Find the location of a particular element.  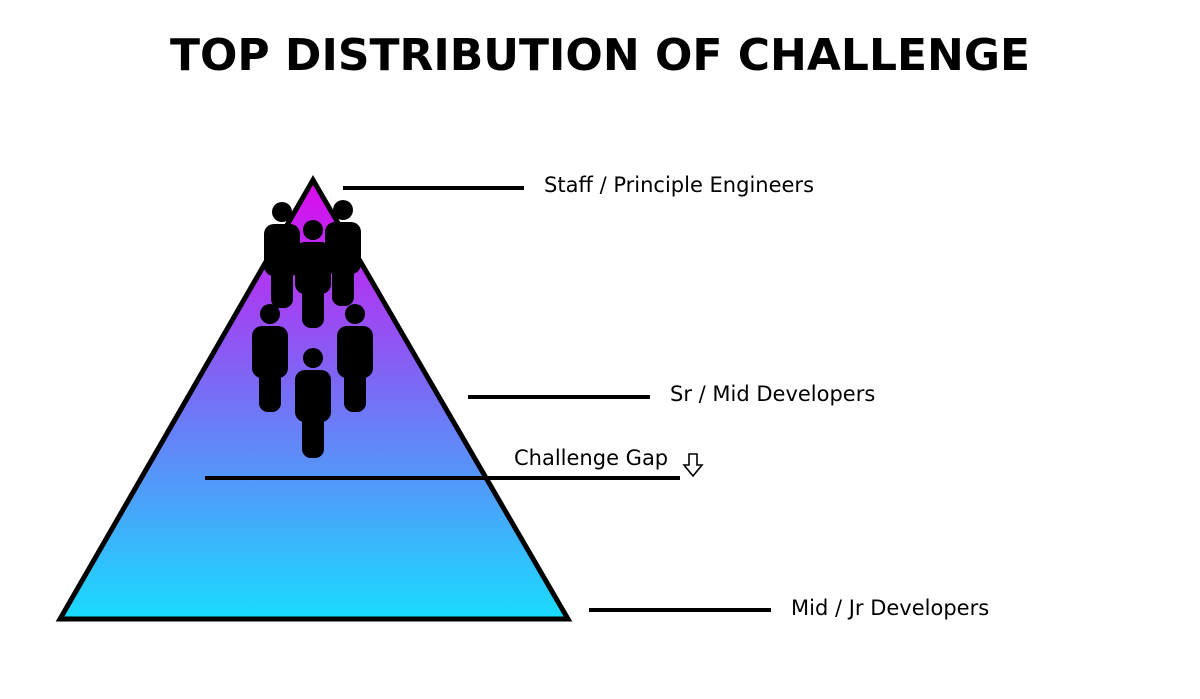

tier-label-junior: Mid / Jr Developers is located at coordinates (890, 608).